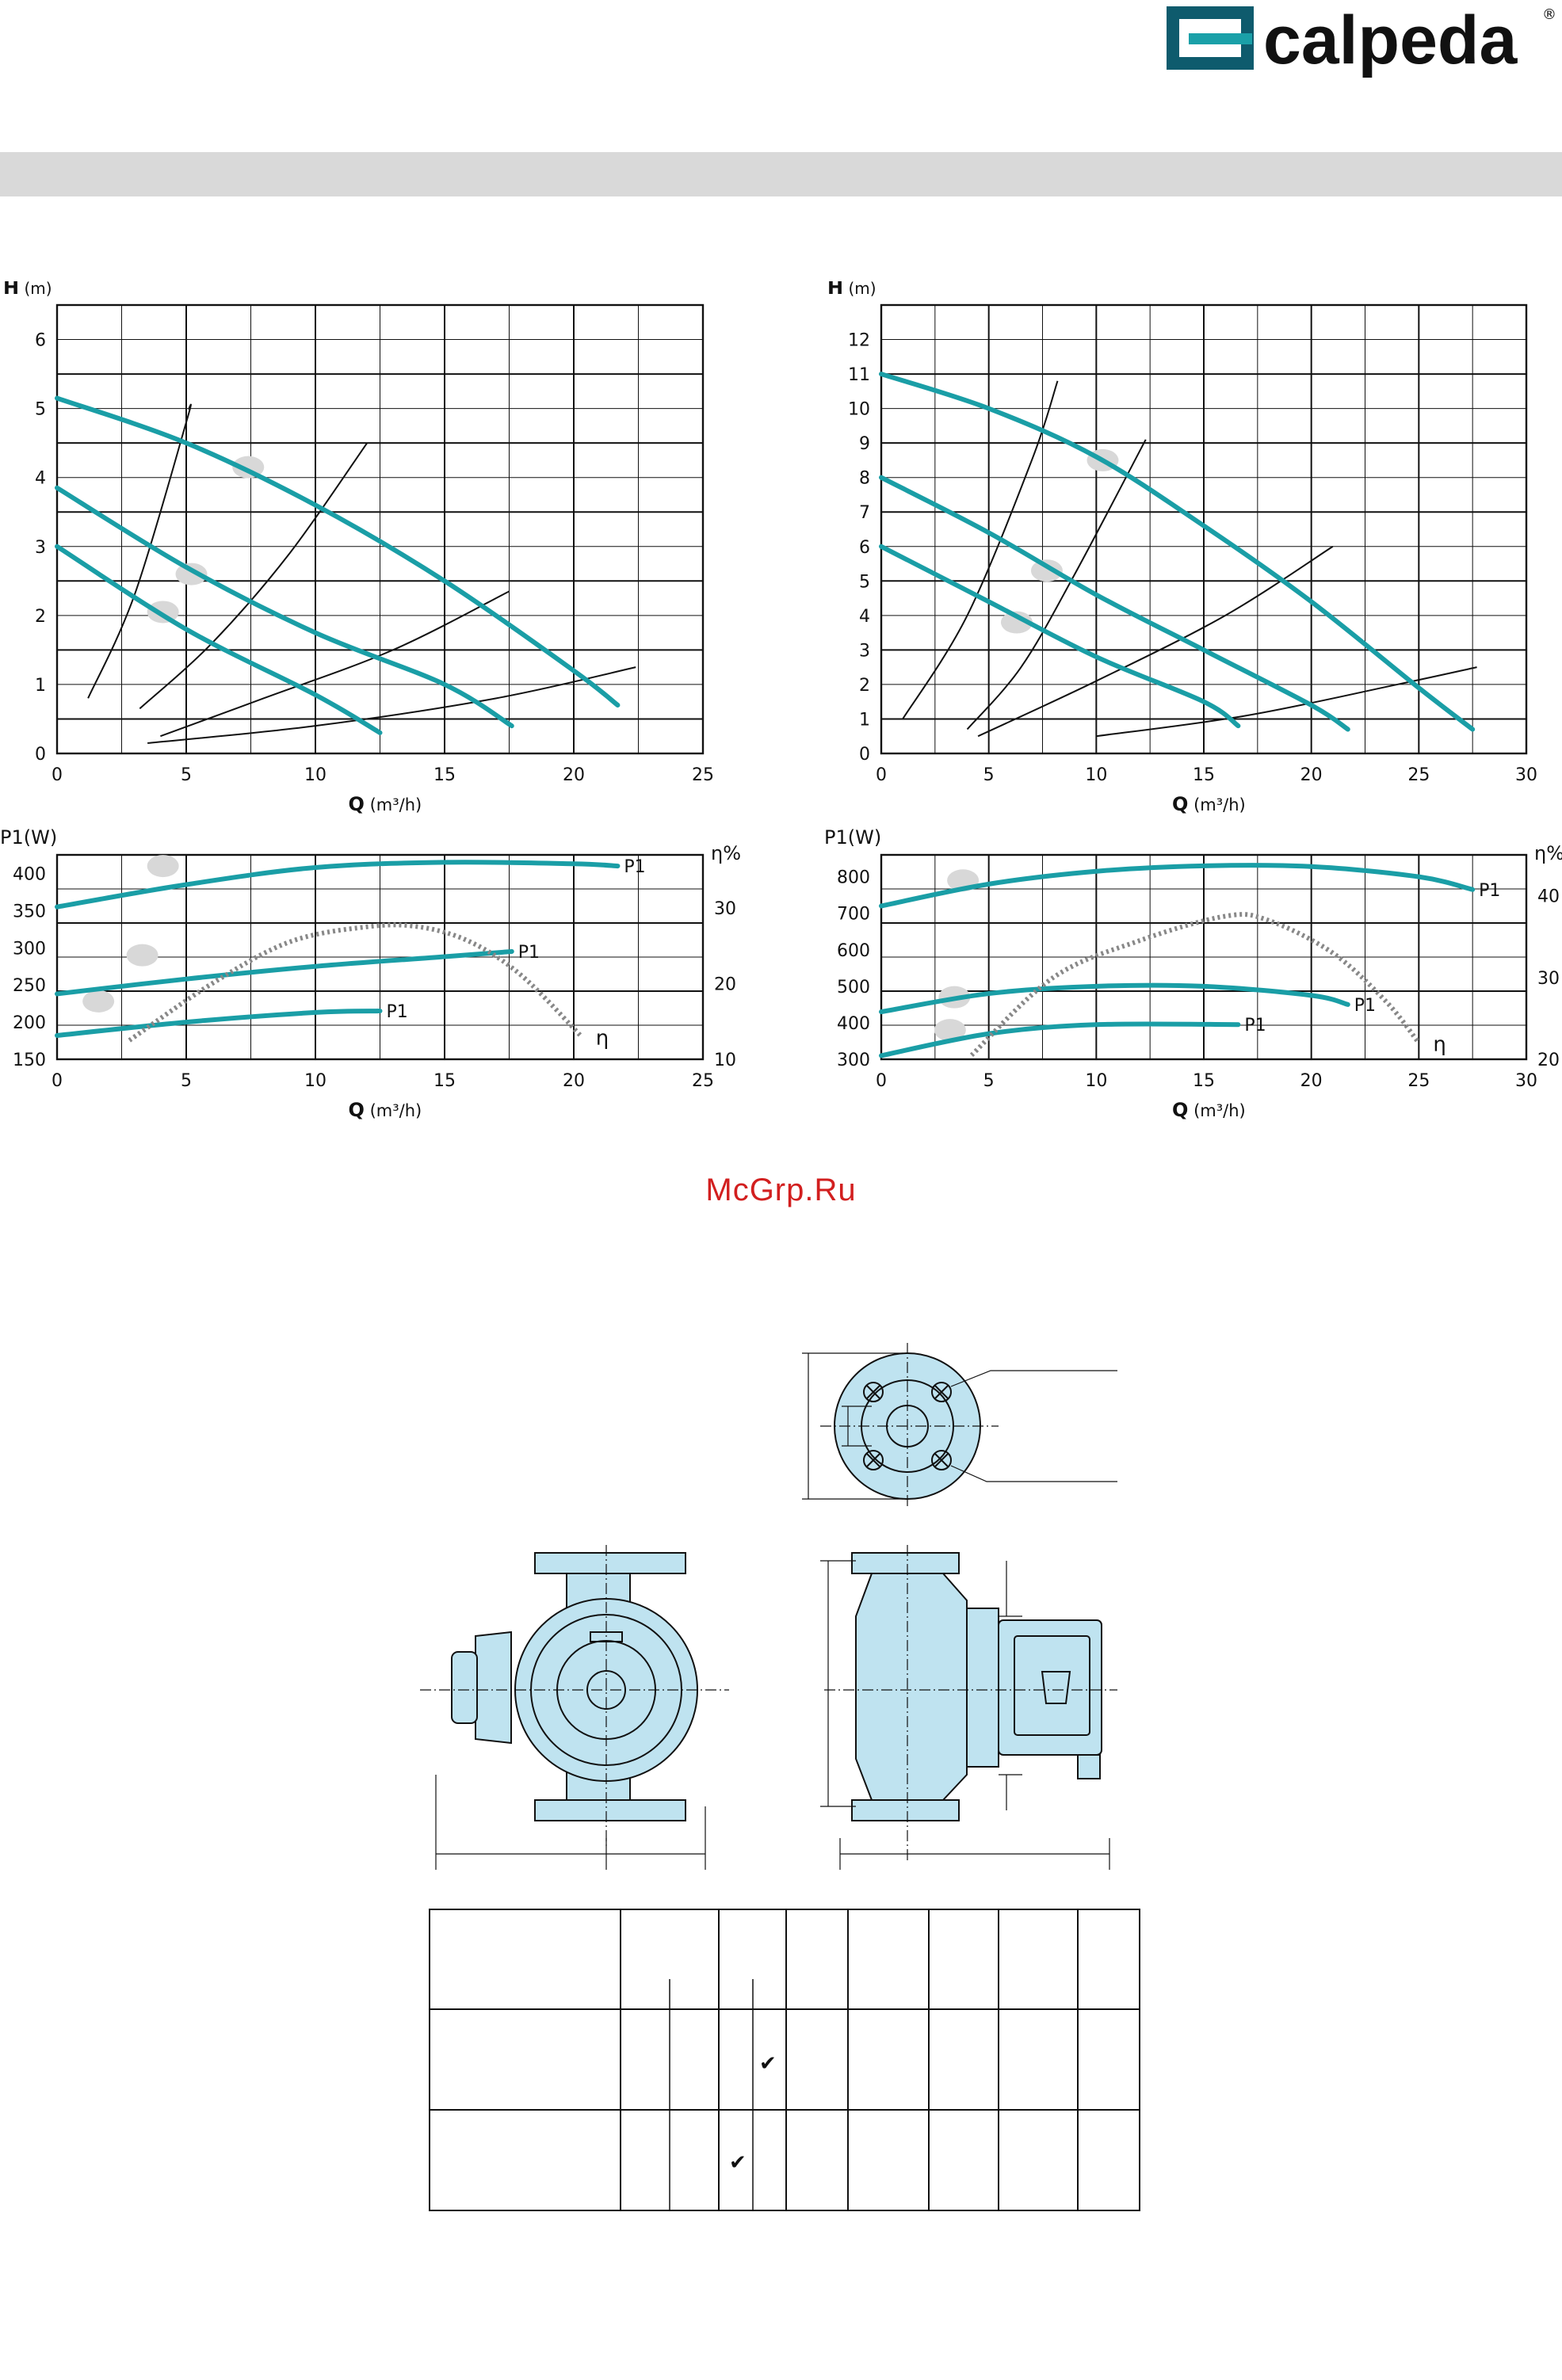  What do you see at coordinates (725, 1060) in the screenshot?
I see `y2-tick-label: 10` at bounding box center [725, 1060].